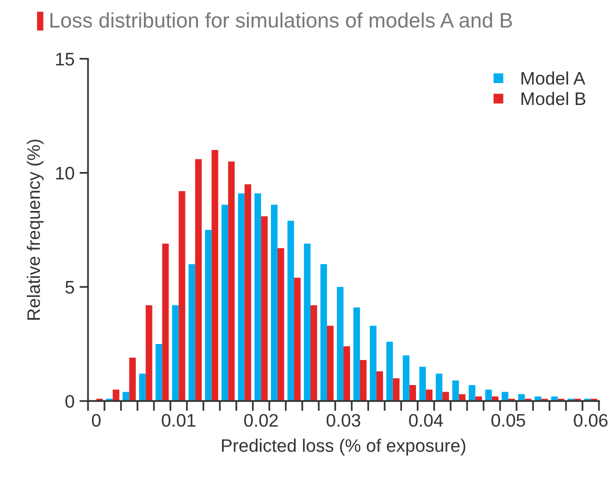  Describe the element at coordinates (554, 78) in the screenshot. I see `legend-label: Model A` at that location.